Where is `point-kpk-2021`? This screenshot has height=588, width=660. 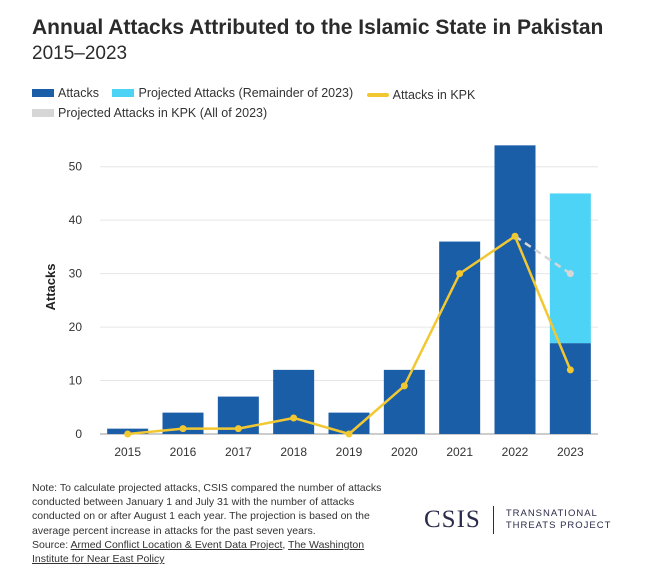
point-kpk-2021 is located at coordinates (460, 274).